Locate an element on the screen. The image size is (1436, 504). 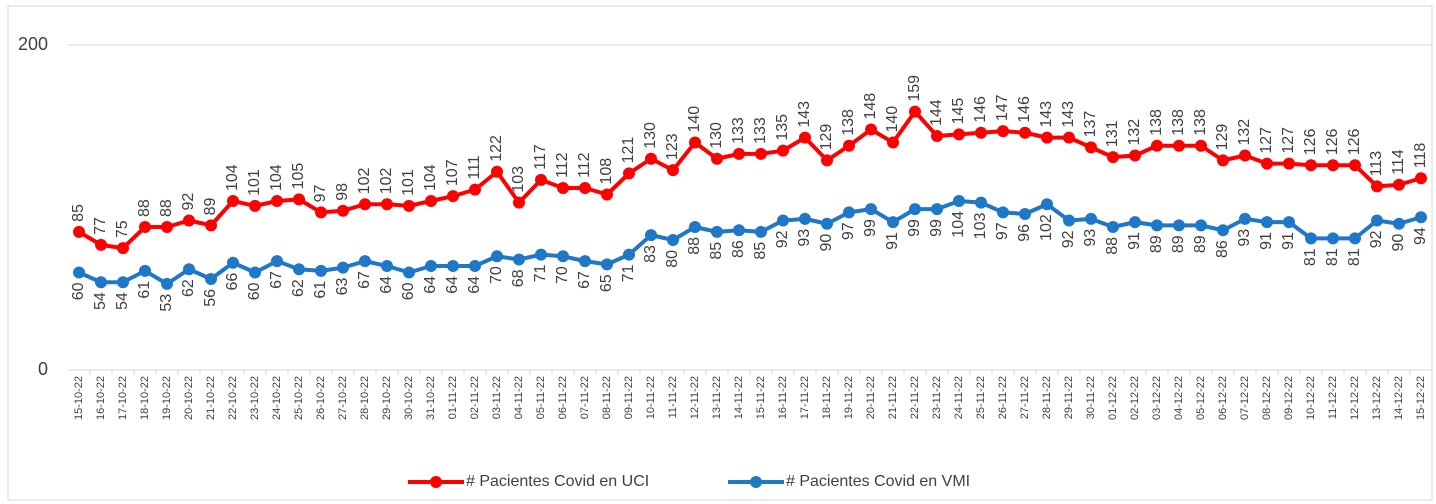
x-tick-label: 21-11-22 is located at coordinates (893, 397).